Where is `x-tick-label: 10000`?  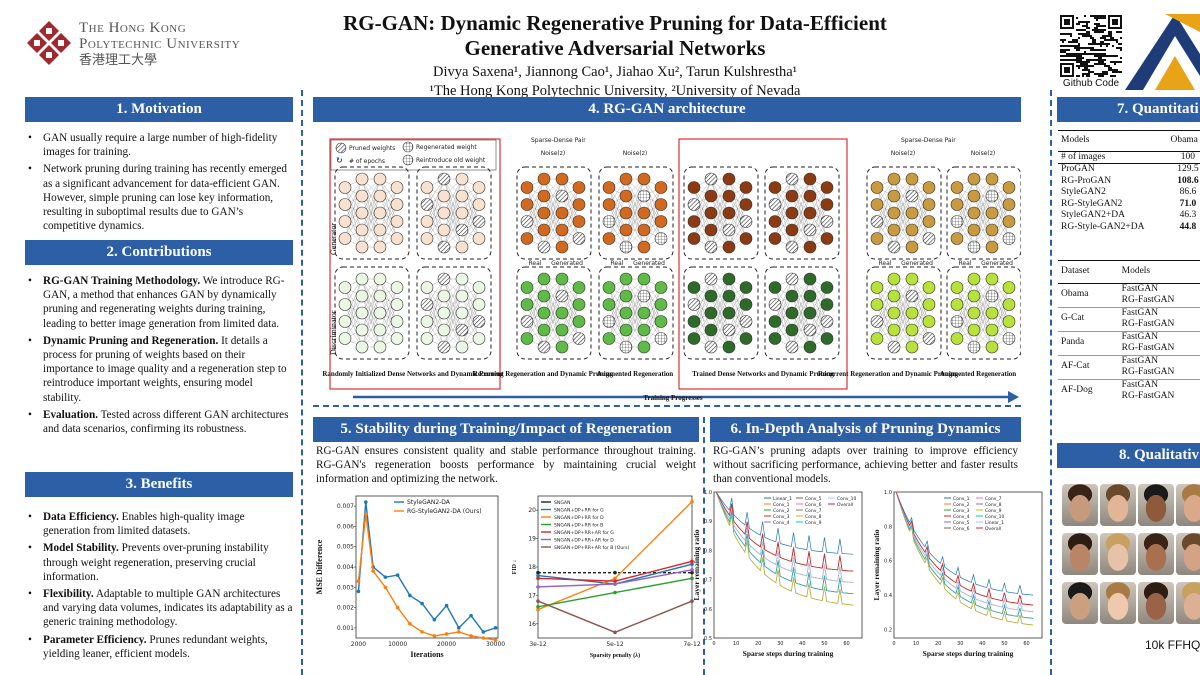 x-tick-label: 10000 is located at coordinates (397, 644).